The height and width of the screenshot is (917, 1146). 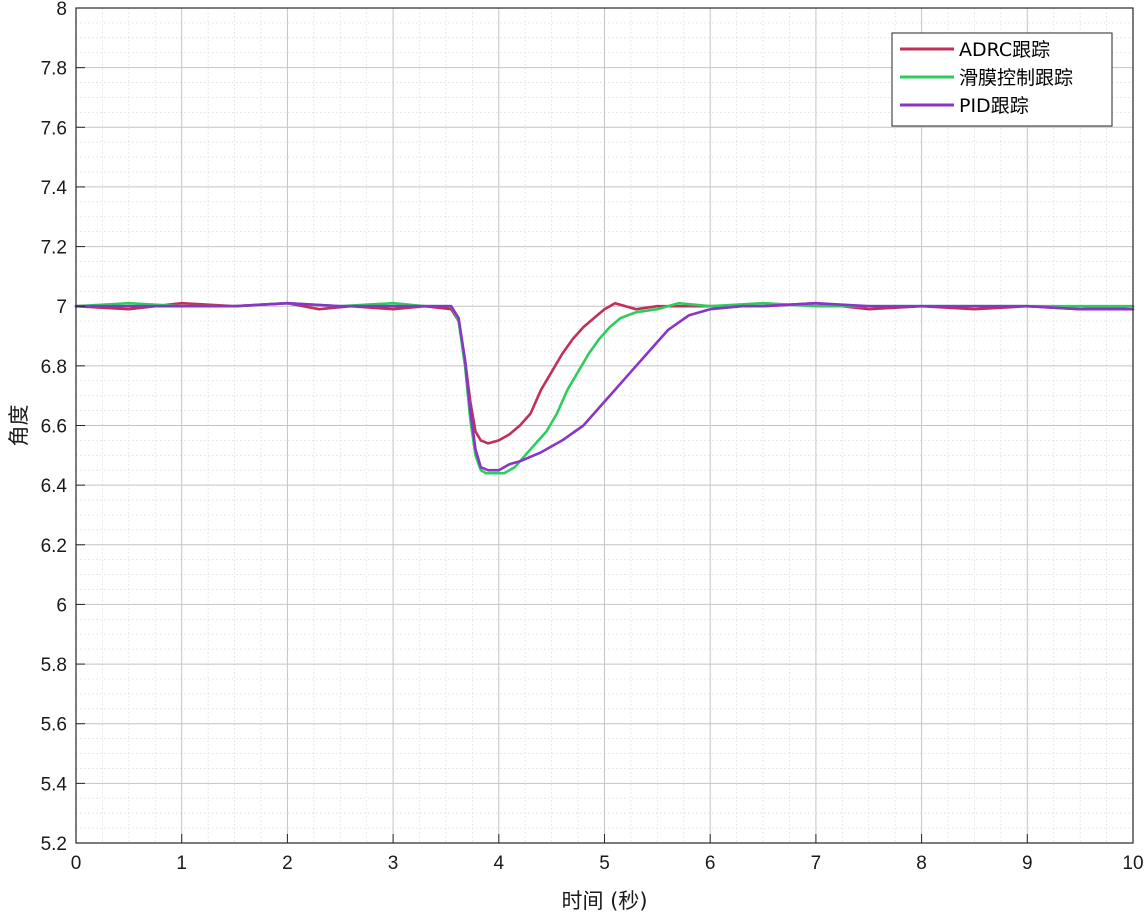 What do you see at coordinates (816, 863) in the screenshot?
I see `x-tick-label: 7` at bounding box center [816, 863].